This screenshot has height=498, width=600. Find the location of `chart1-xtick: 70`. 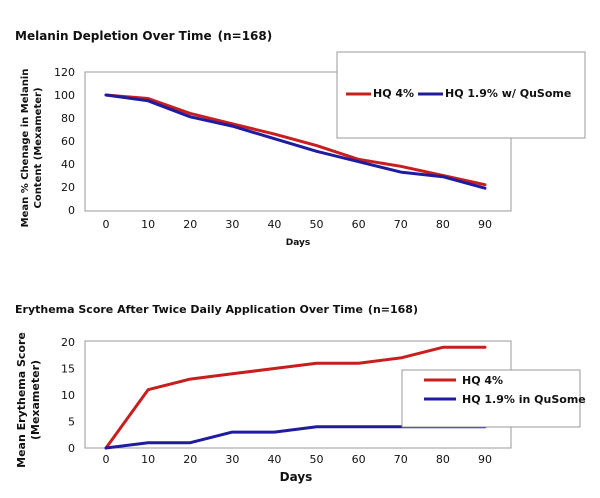

chart1-xtick: 70 is located at coordinates (401, 224).